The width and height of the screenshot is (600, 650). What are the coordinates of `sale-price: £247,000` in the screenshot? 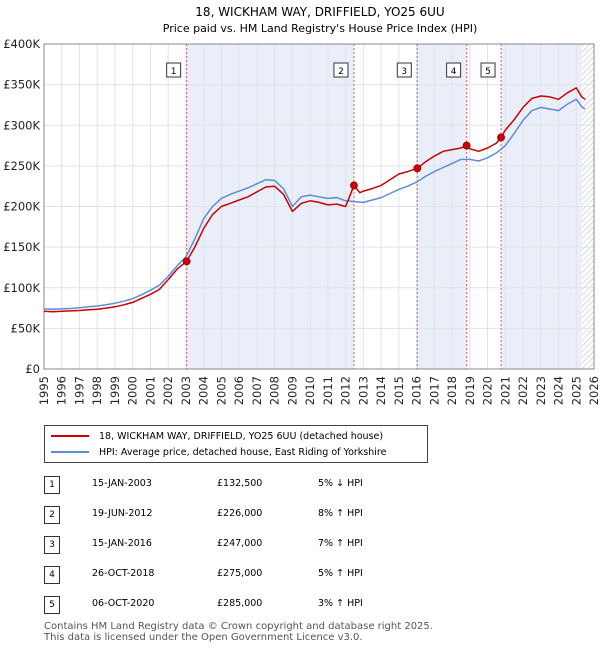 It's located at (240, 543).